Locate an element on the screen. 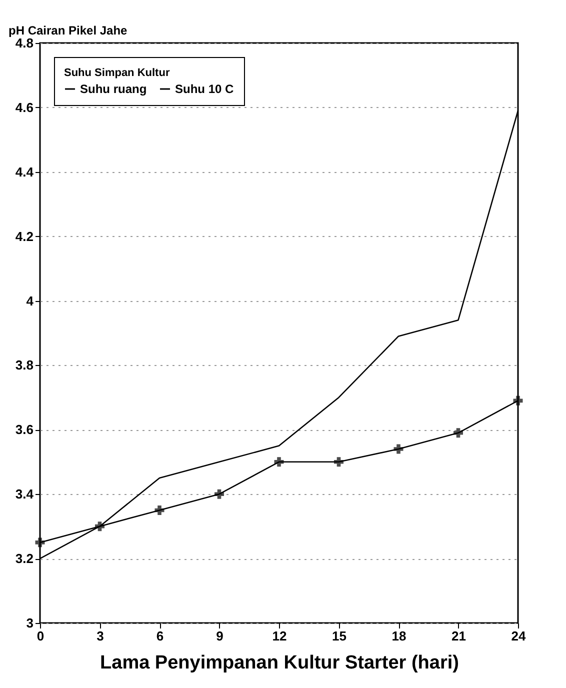 This screenshot has height=688, width=566. y-tick-label: 3.8 is located at coordinates (24, 365).